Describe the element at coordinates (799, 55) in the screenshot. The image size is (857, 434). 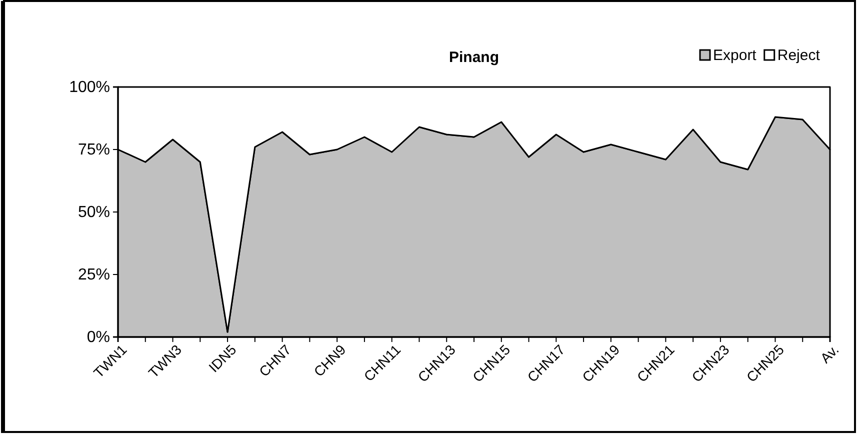
I see `legend-label: Reject` at that location.